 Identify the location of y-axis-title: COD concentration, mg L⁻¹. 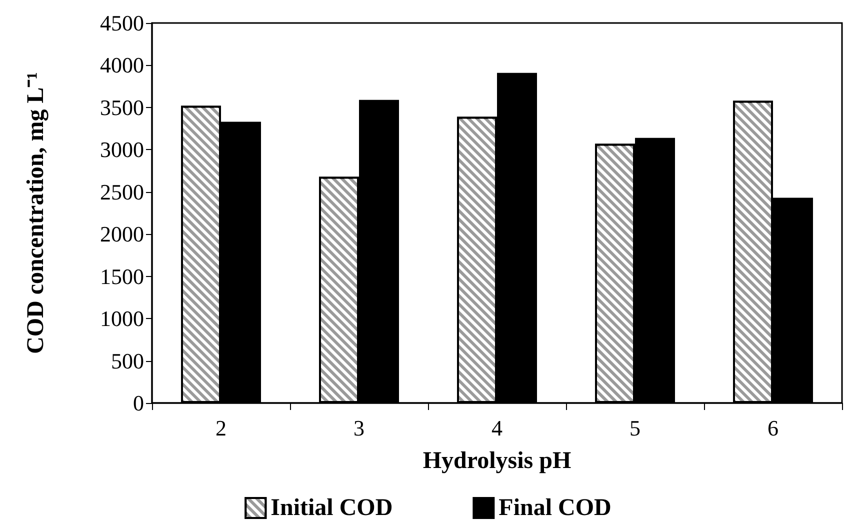
(36, 213).